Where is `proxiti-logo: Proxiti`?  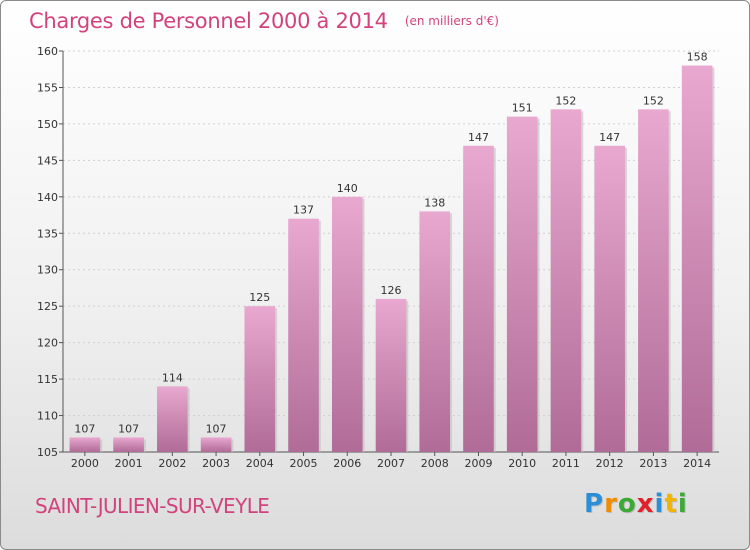 proxiti-logo: Proxiti is located at coordinates (636, 504).